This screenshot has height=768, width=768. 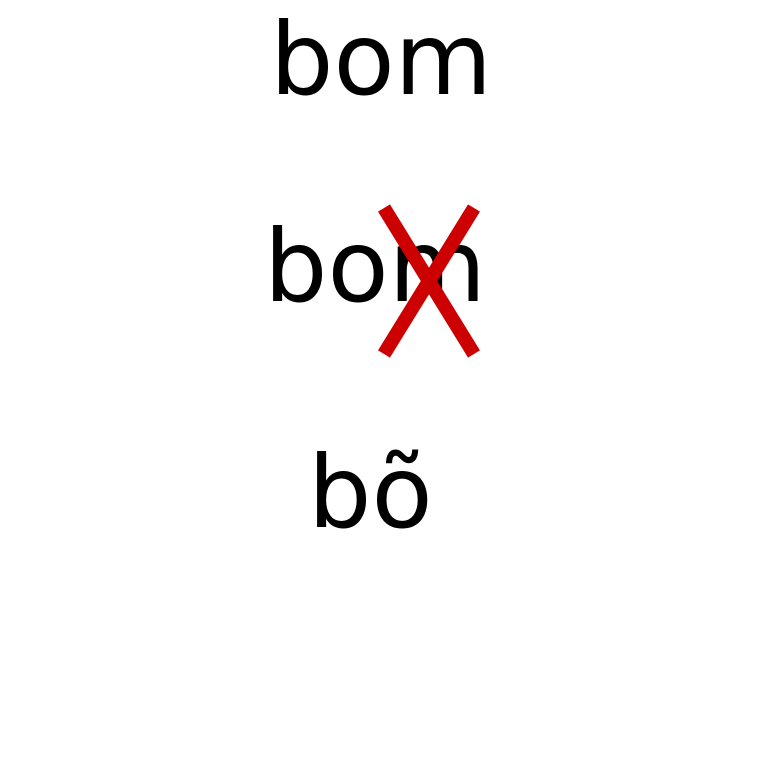 What do you see at coordinates (375, 266) in the screenshot?
I see `word-bom-struck-m: bom` at bounding box center [375, 266].